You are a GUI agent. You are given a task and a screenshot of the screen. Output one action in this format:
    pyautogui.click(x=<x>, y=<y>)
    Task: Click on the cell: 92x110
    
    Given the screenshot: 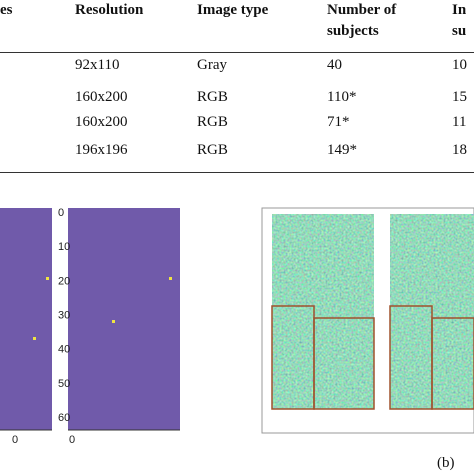 What is the action you would take?
    pyautogui.click(x=97, y=65)
    